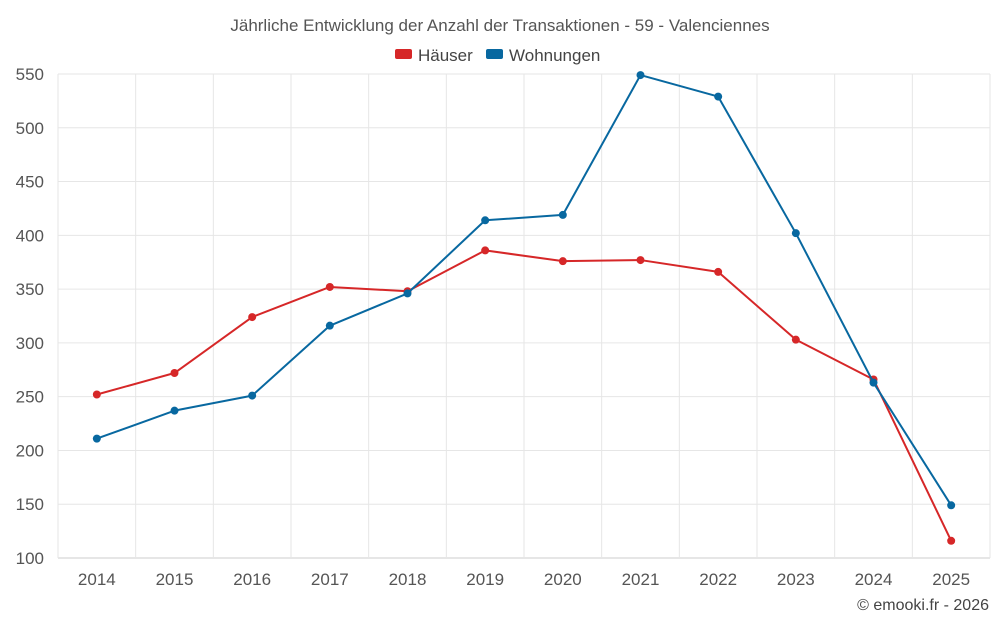 The width and height of the screenshot is (1000, 625). What do you see at coordinates (30, 558) in the screenshot?
I see `y-tick-label: 100` at bounding box center [30, 558].